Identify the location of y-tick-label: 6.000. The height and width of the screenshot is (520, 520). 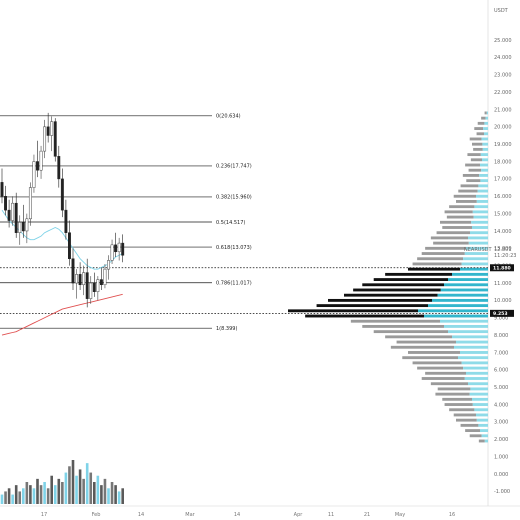
(501, 371).